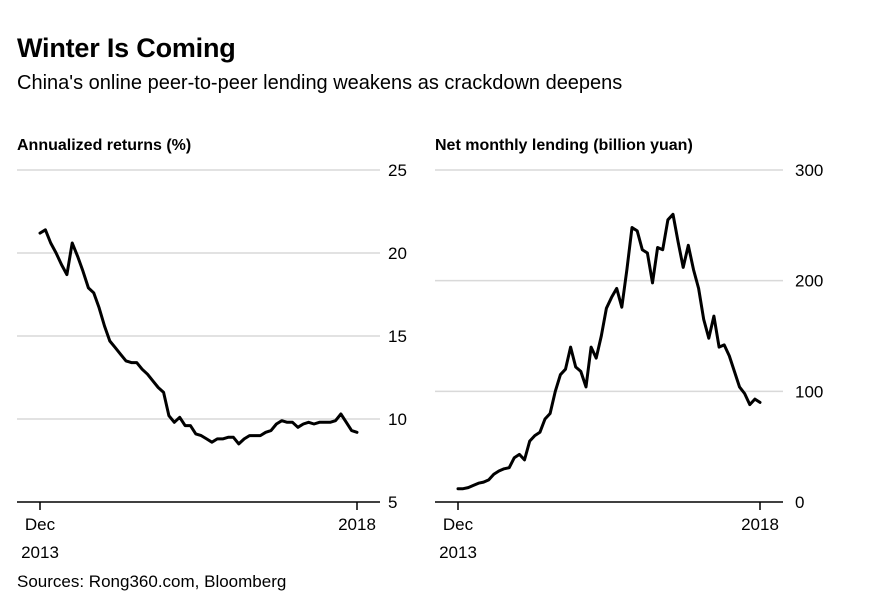 The height and width of the screenshot is (602, 882). Describe the element at coordinates (809, 391) in the screenshot. I see `lending-y-tick-label: 100` at that location.